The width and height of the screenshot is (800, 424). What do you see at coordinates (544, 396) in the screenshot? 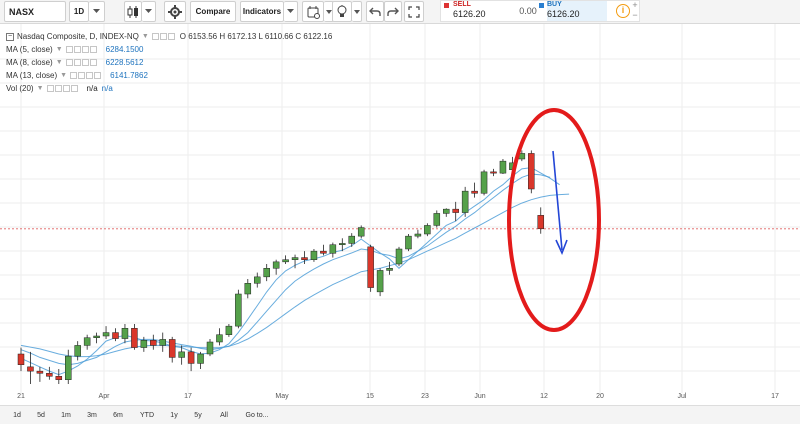
I see `time-label: 12` at bounding box center [544, 396].